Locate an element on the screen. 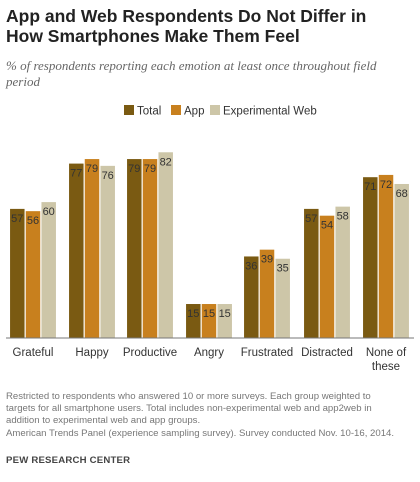 The width and height of the screenshot is (420, 482). category-label: Happy is located at coordinates (91, 353).